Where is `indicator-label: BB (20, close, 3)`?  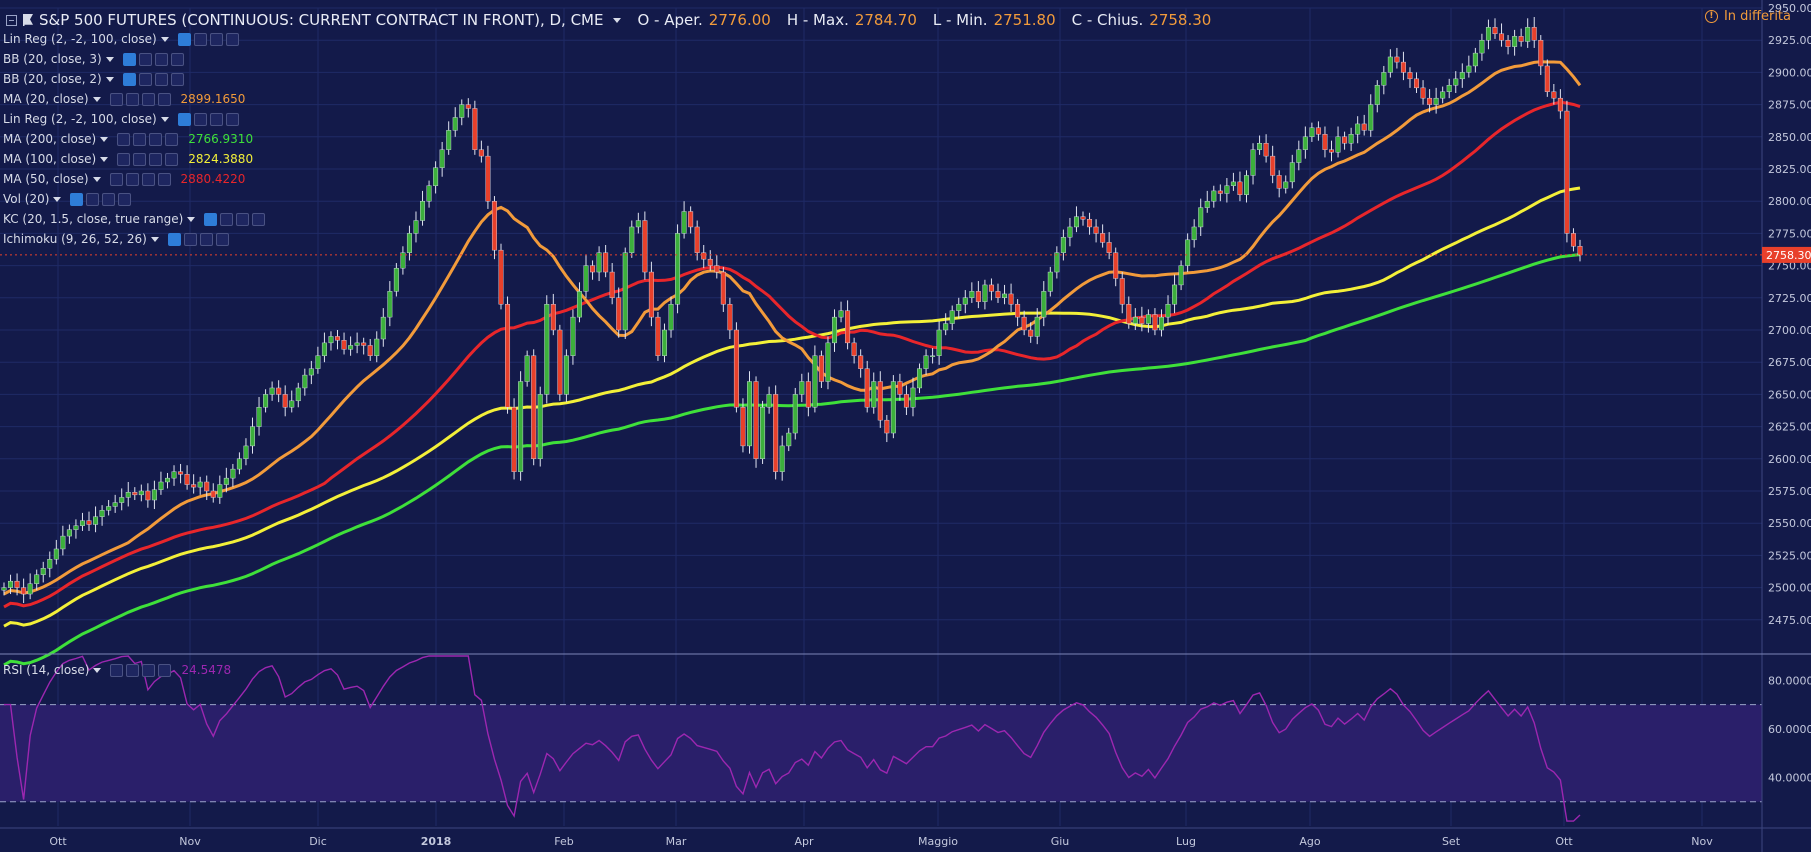
indicator-label: BB (20, close, 3) is located at coordinates (52, 59).